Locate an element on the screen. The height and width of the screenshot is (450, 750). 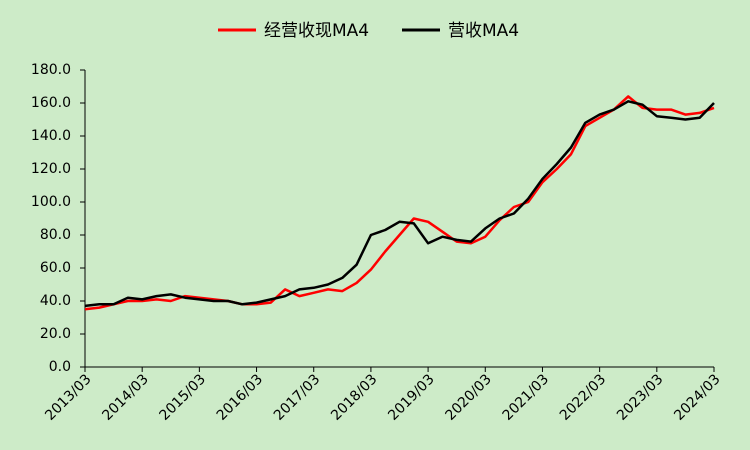
x-tick-label: 2023/03 is located at coordinates (640, 397).